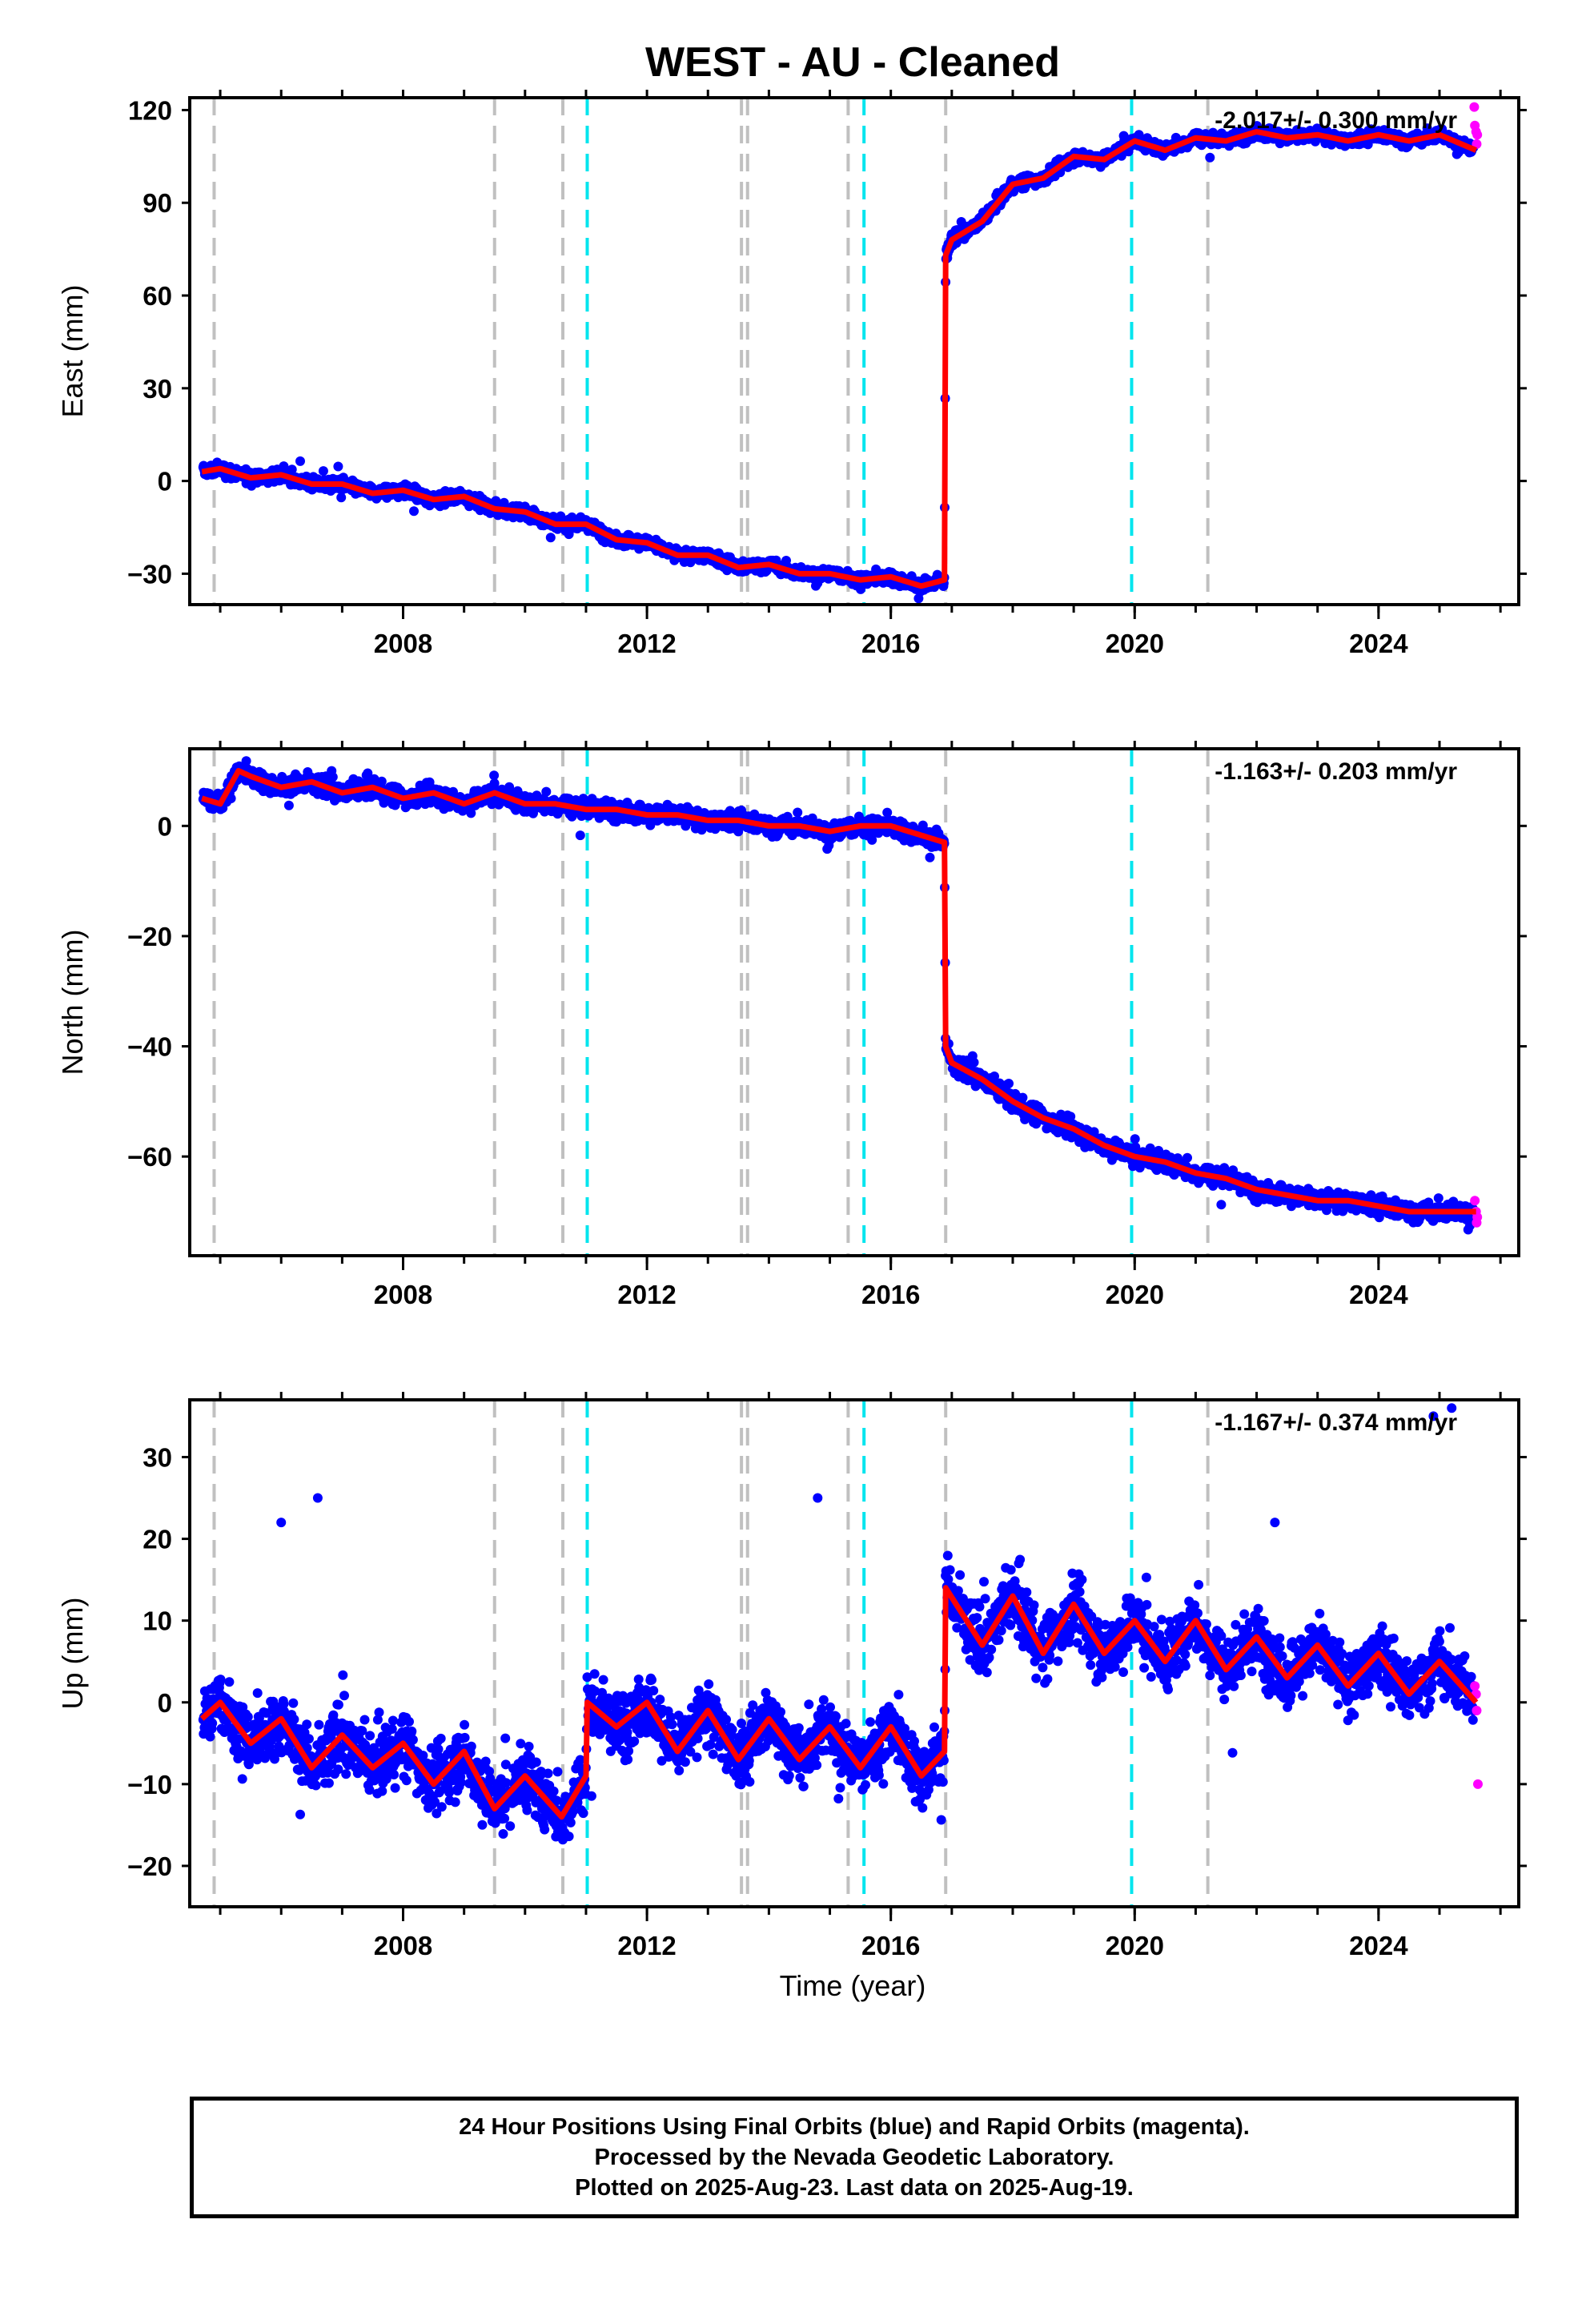  Describe the element at coordinates (149, 574) in the screenshot. I see `y-tick-label: −30` at that location.